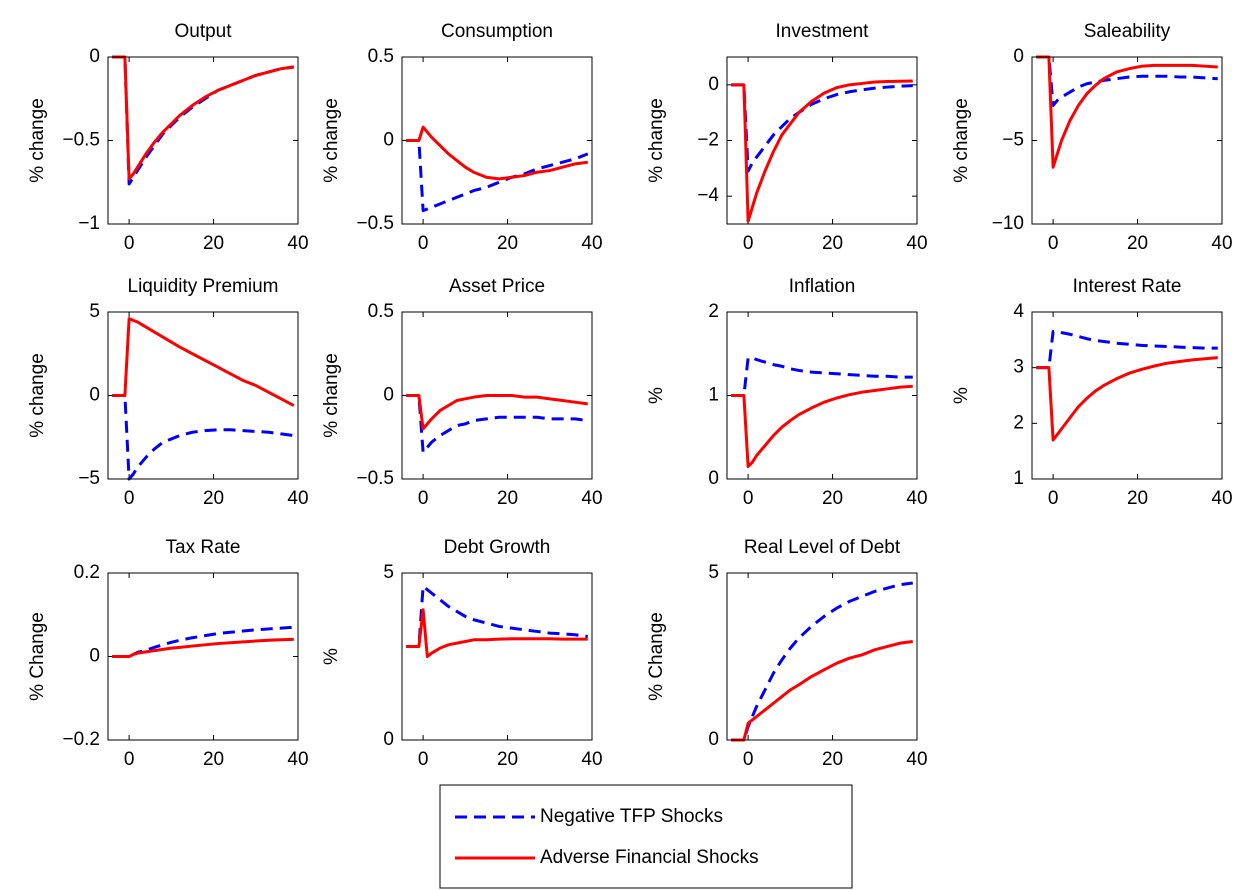  I want to click on panel-title: Asset Price, so click(497, 286).